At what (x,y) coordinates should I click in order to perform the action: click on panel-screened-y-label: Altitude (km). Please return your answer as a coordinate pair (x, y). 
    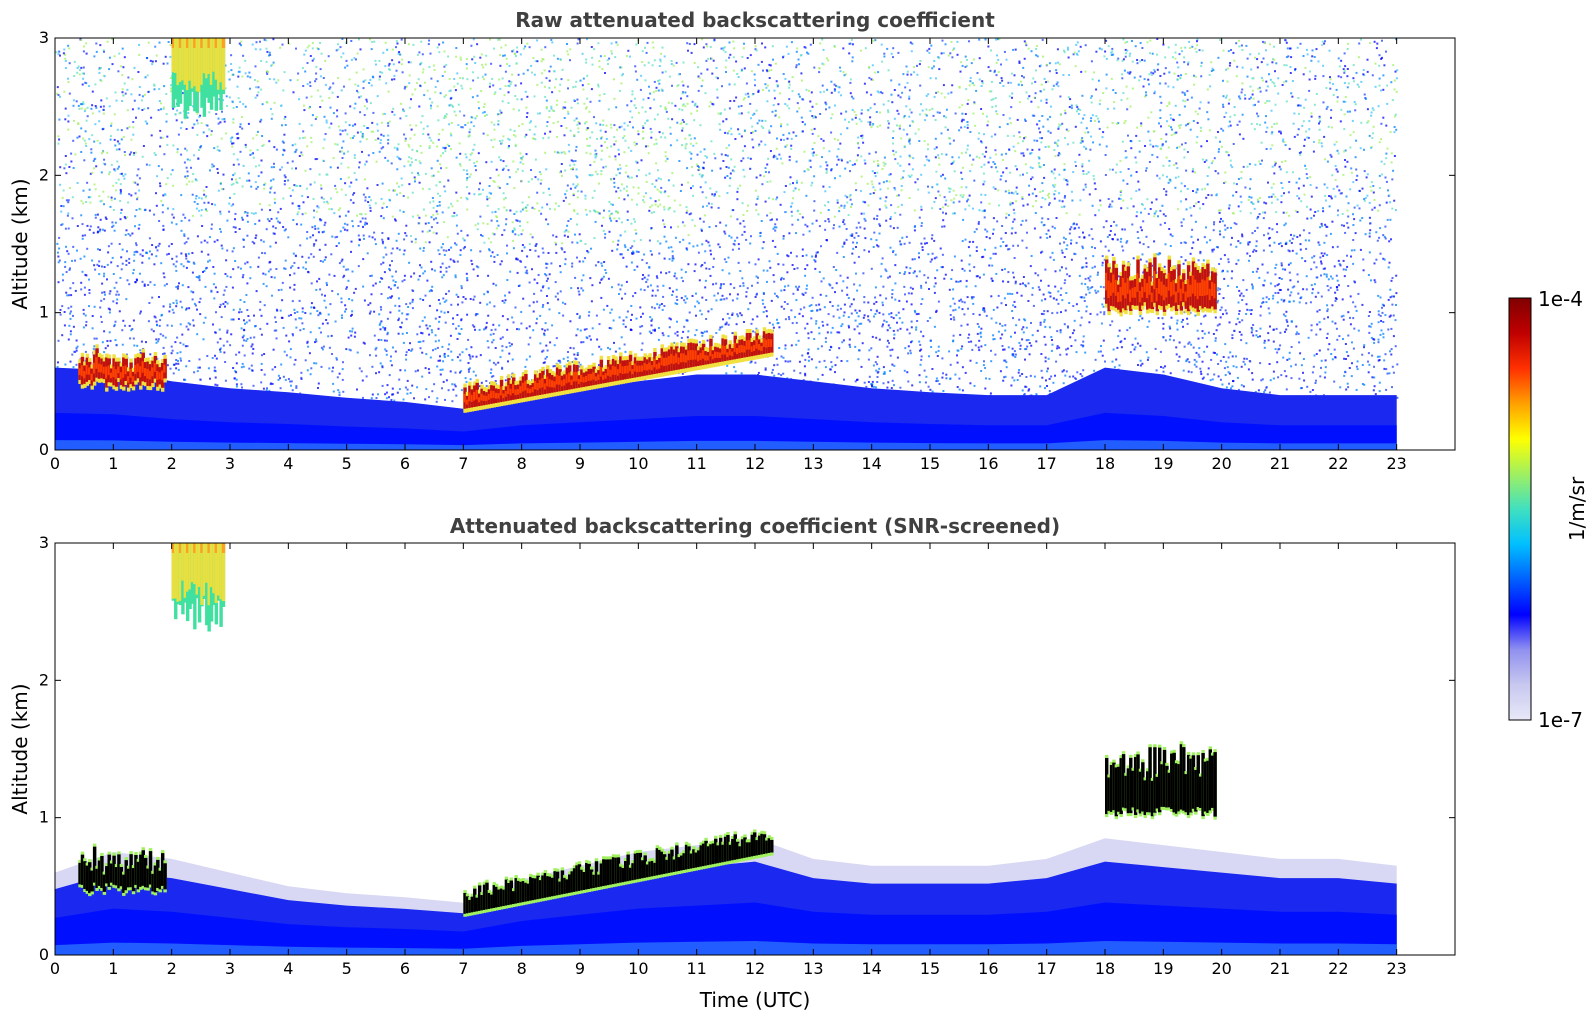
    Looking at the image, I should click on (20, 748).